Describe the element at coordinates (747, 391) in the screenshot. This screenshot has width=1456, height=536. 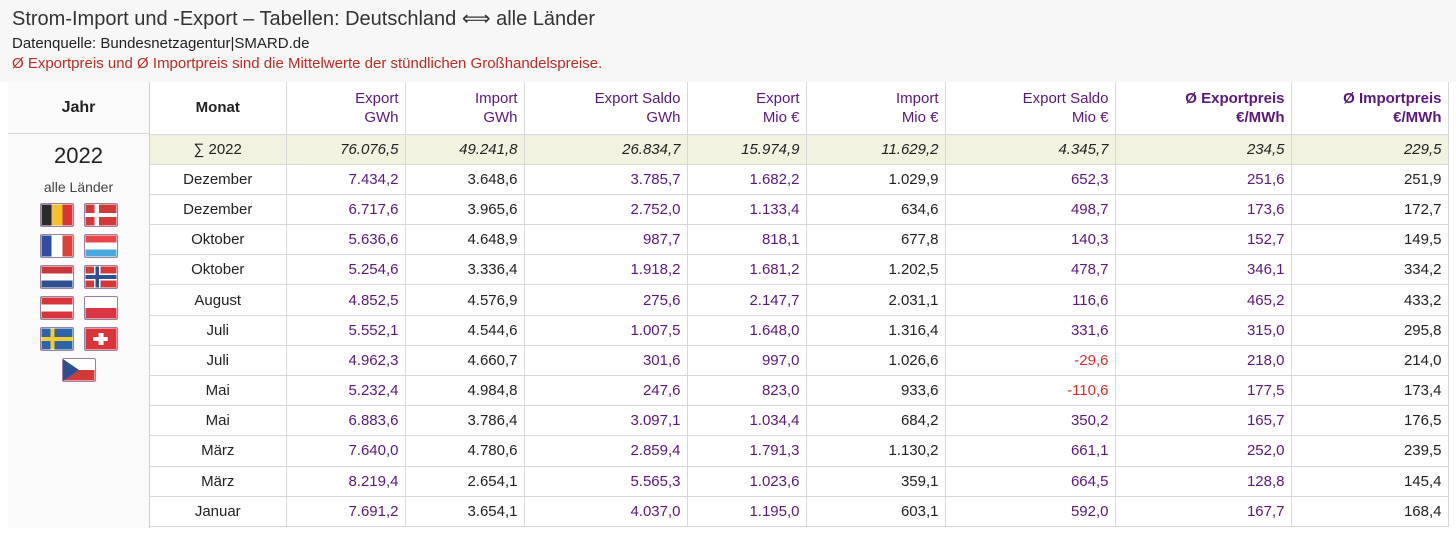
I see `cell-export-mio: 823,0` at that location.